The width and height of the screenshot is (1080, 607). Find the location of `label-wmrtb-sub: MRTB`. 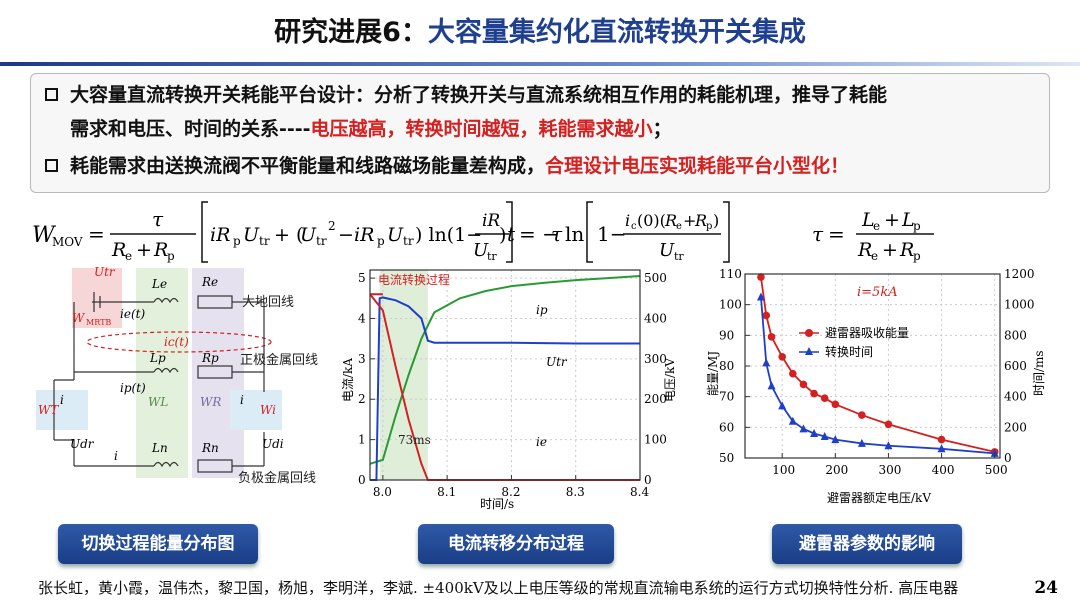

label-wmrtb-sub: MRTB is located at coordinates (98, 322).